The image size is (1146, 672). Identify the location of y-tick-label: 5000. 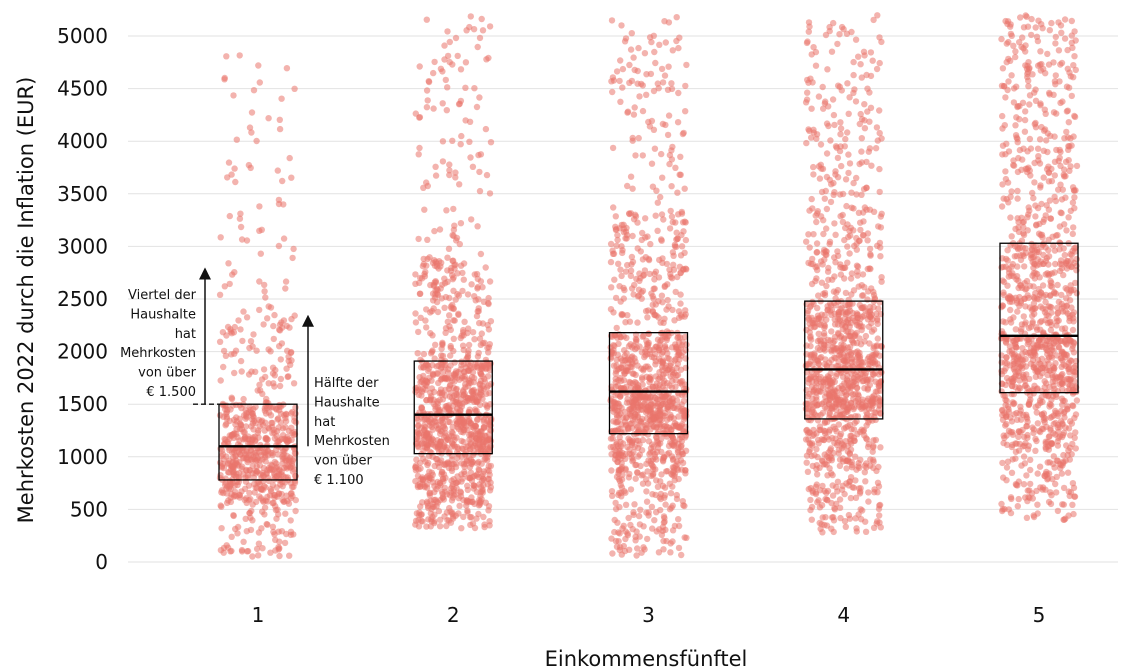
(82, 36).